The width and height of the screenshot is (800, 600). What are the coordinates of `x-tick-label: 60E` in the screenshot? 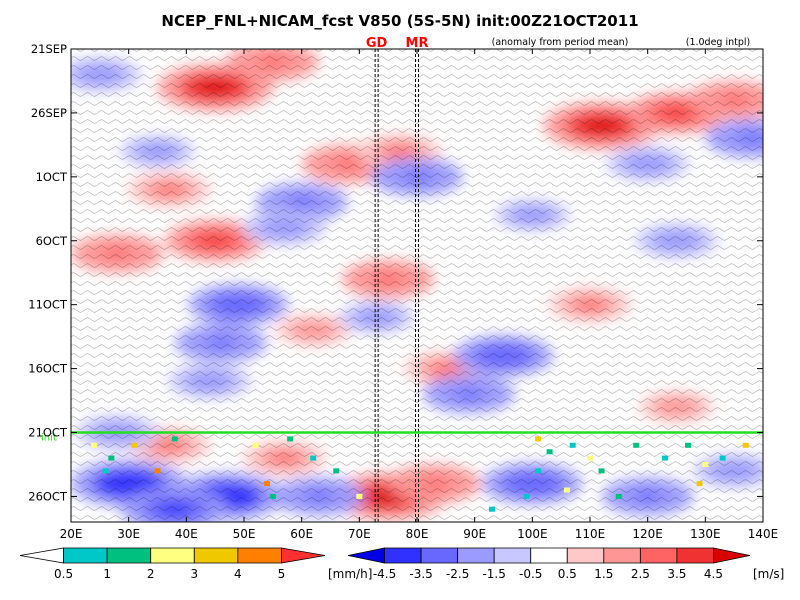 It's located at (301, 534).